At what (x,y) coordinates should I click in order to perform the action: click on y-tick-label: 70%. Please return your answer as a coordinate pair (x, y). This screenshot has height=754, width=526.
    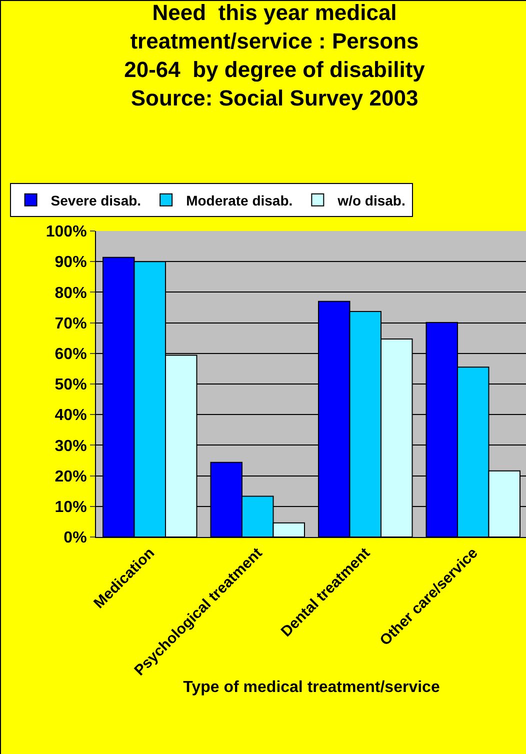
    Looking at the image, I should click on (70, 323).